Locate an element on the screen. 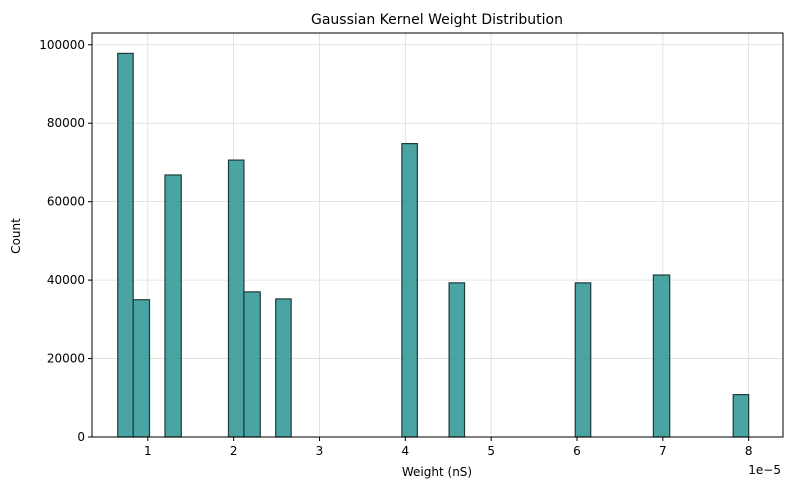 The width and height of the screenshot is (790, 490). y-tick-label: 20000 is located at coordinates (66, 359).